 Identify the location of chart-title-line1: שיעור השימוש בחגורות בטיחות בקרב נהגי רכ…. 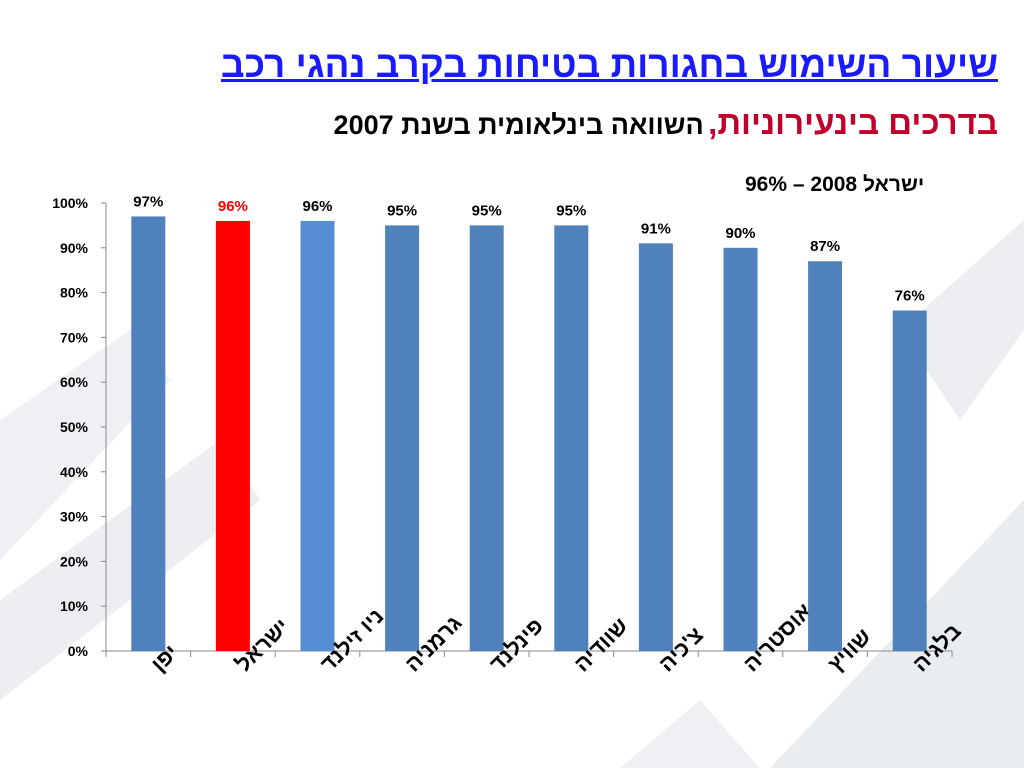
(609, 64).